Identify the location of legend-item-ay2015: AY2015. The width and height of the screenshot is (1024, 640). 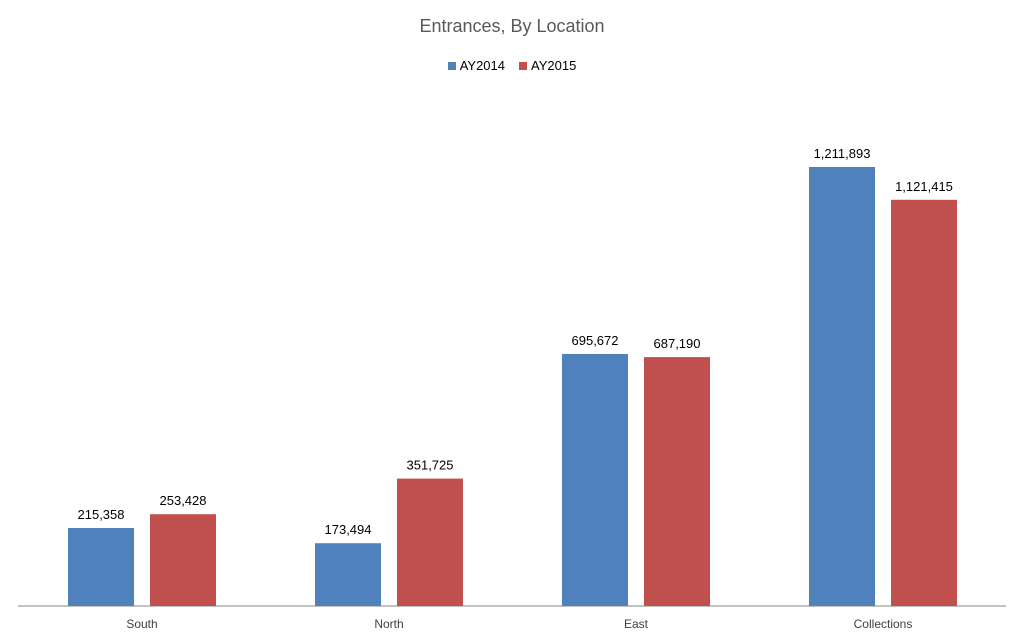
(547, 65).